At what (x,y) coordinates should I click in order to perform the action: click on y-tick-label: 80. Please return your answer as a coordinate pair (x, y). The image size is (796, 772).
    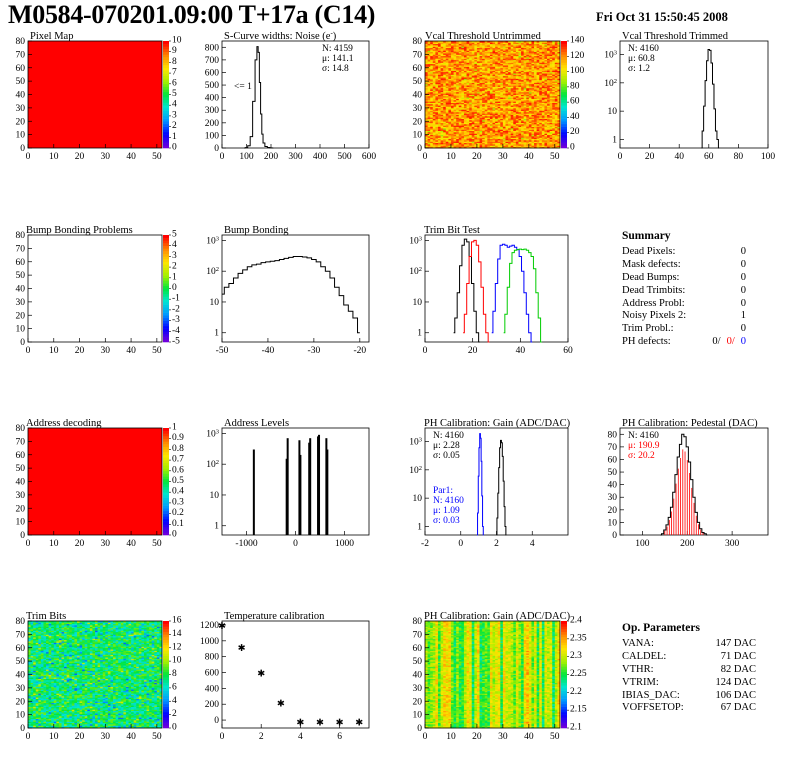
    Looking at the image, I should click on (21, 42).